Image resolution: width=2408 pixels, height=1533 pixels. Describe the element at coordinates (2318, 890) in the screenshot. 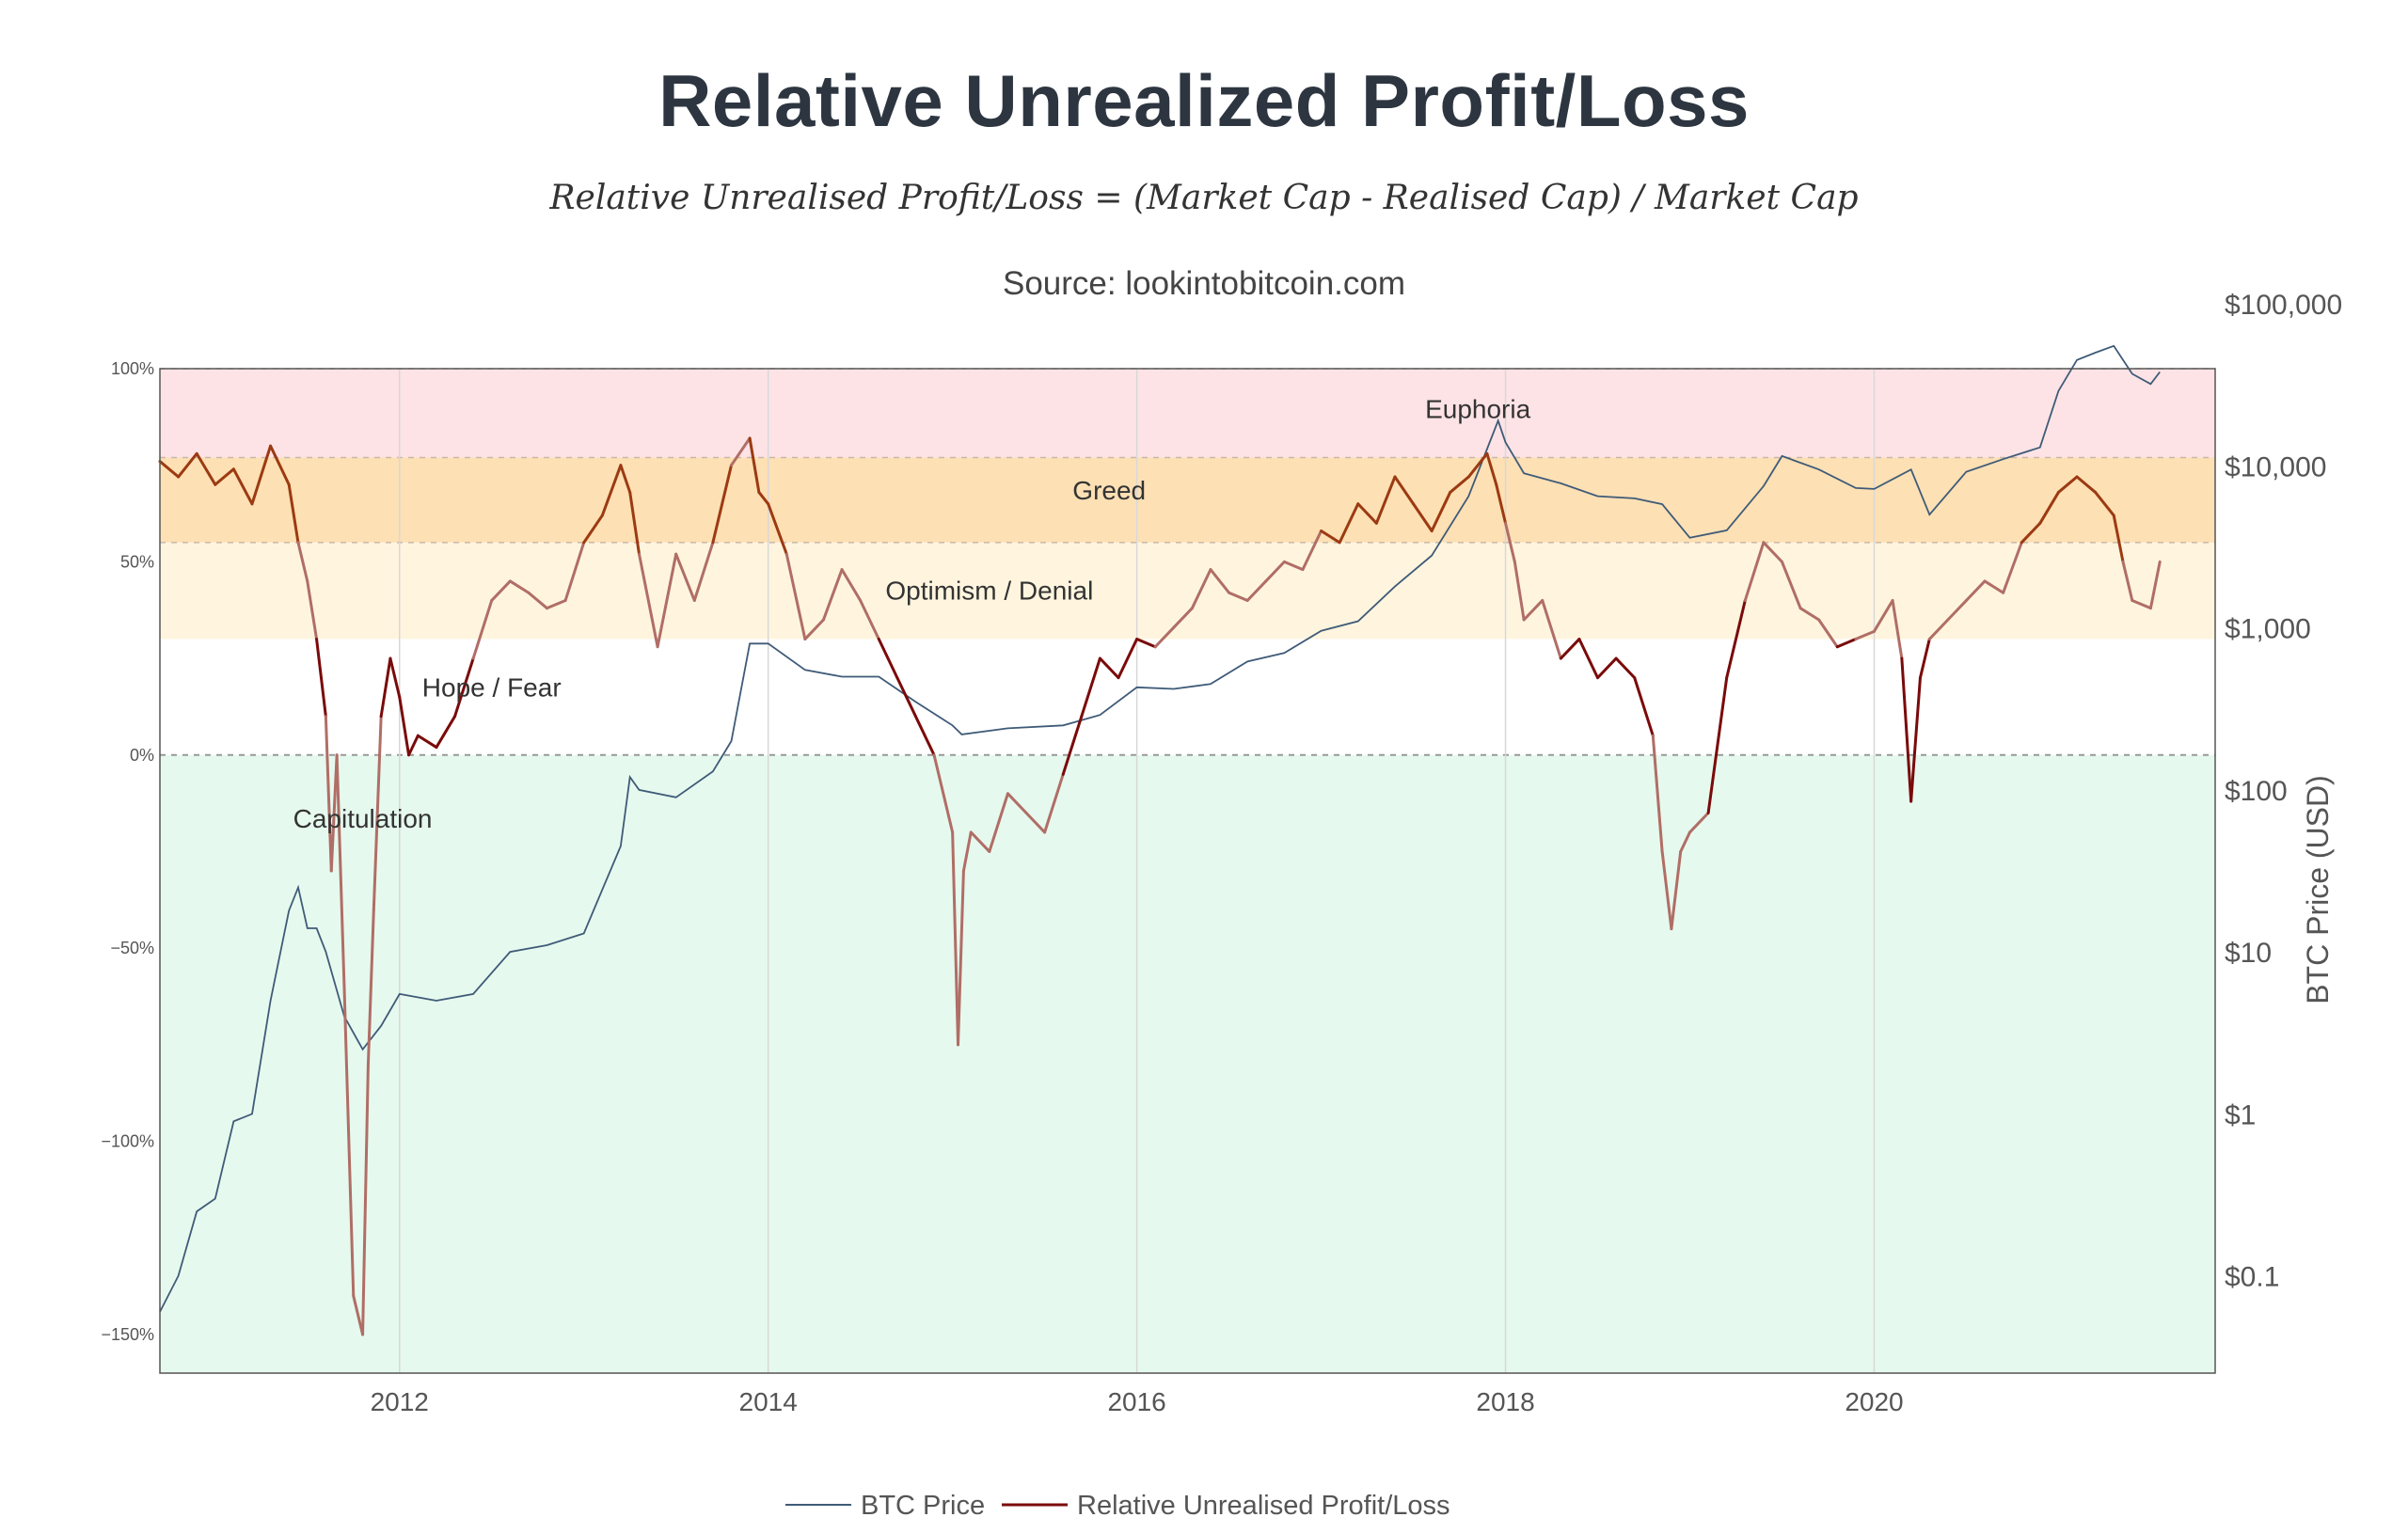

I see `y-right-axis-title: BTC Price (USD)` at that location.